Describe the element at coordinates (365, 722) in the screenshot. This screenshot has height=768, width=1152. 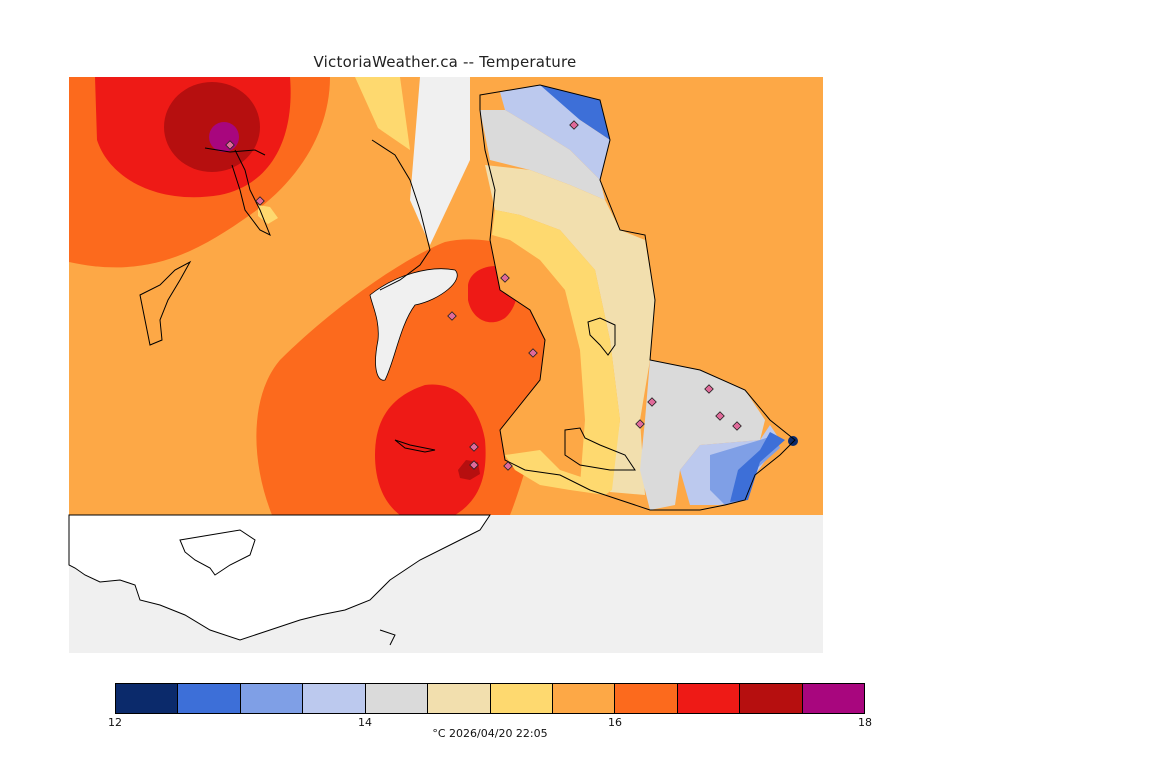
I see `colorbar-tick-label: 14` at that location.